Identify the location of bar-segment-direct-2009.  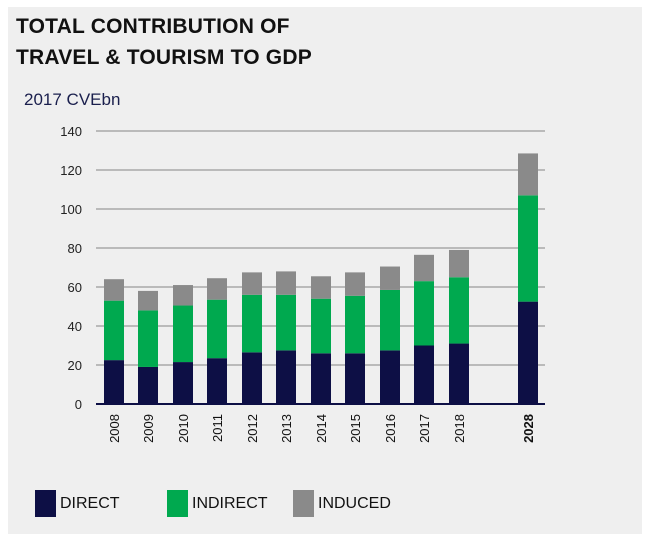
(148, 385).